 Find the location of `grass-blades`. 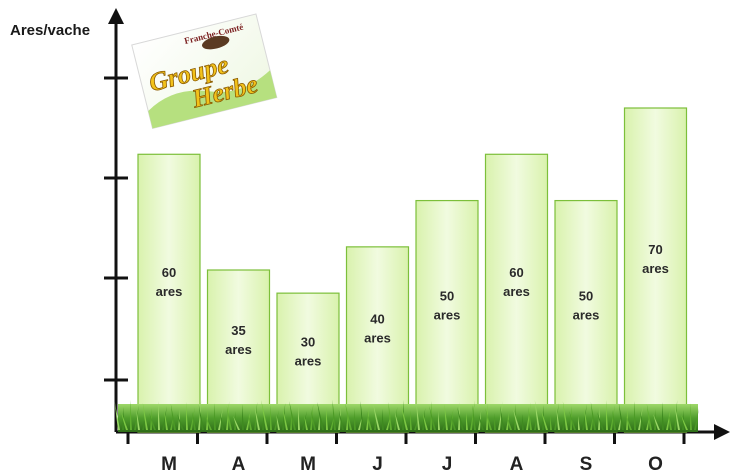

grass-blades is located at coordinates (406, 415).